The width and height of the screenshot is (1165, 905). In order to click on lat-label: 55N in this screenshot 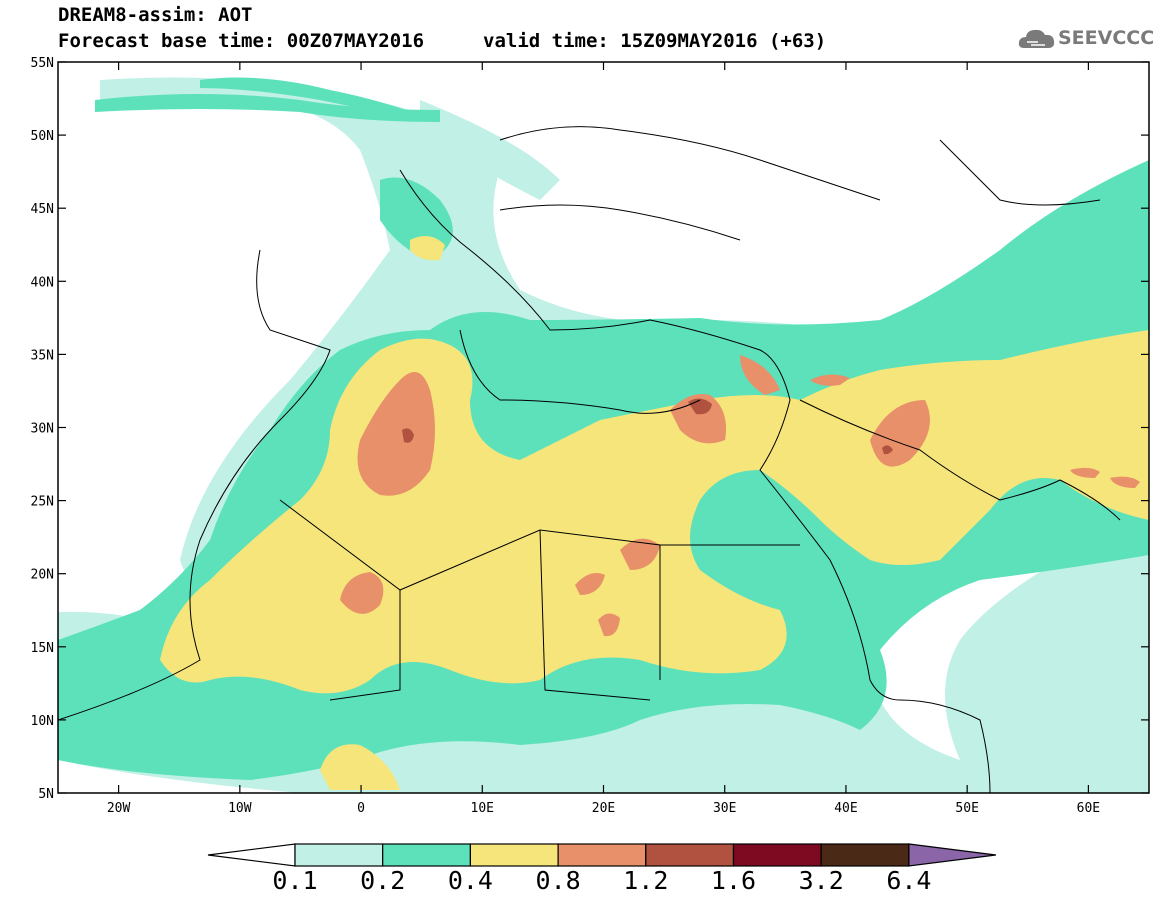, I will do `click(42, 63)`.